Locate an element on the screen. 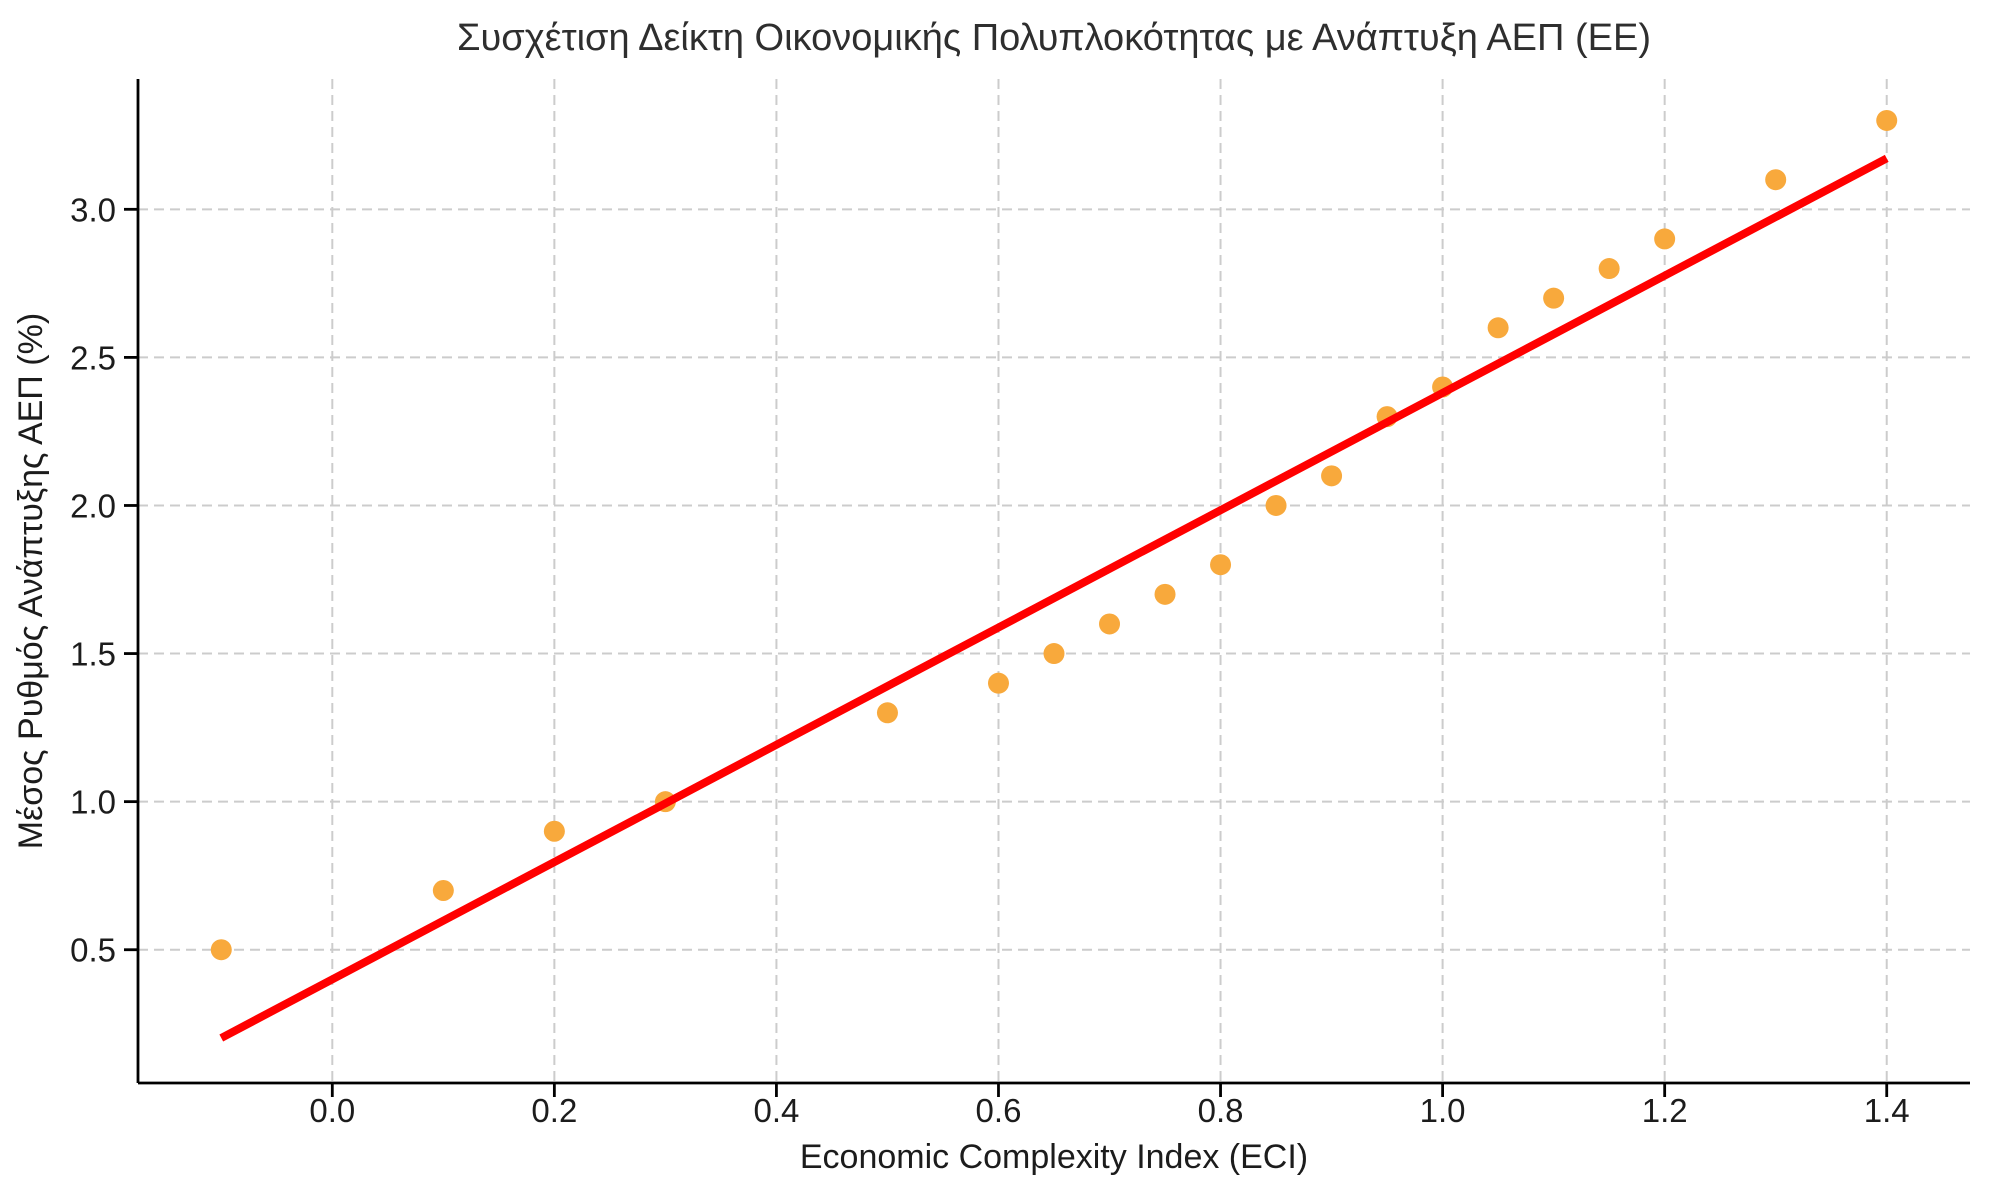  y-tick-label: 3.0 is located at coordinates (93, 209).